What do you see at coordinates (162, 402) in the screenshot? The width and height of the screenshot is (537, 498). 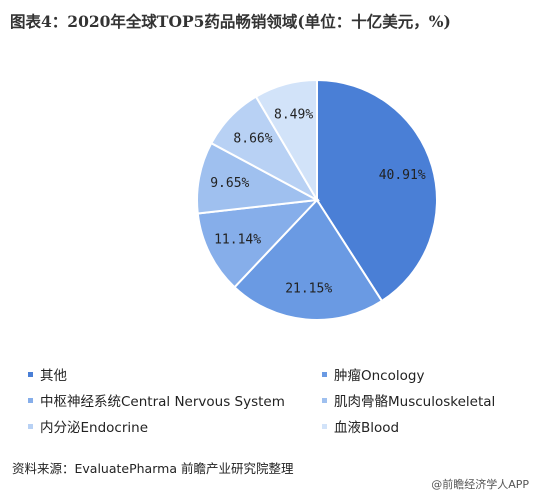 I see `legend-label: 中枢神经系统Central Nervous System` at bounding box center [162, 402].